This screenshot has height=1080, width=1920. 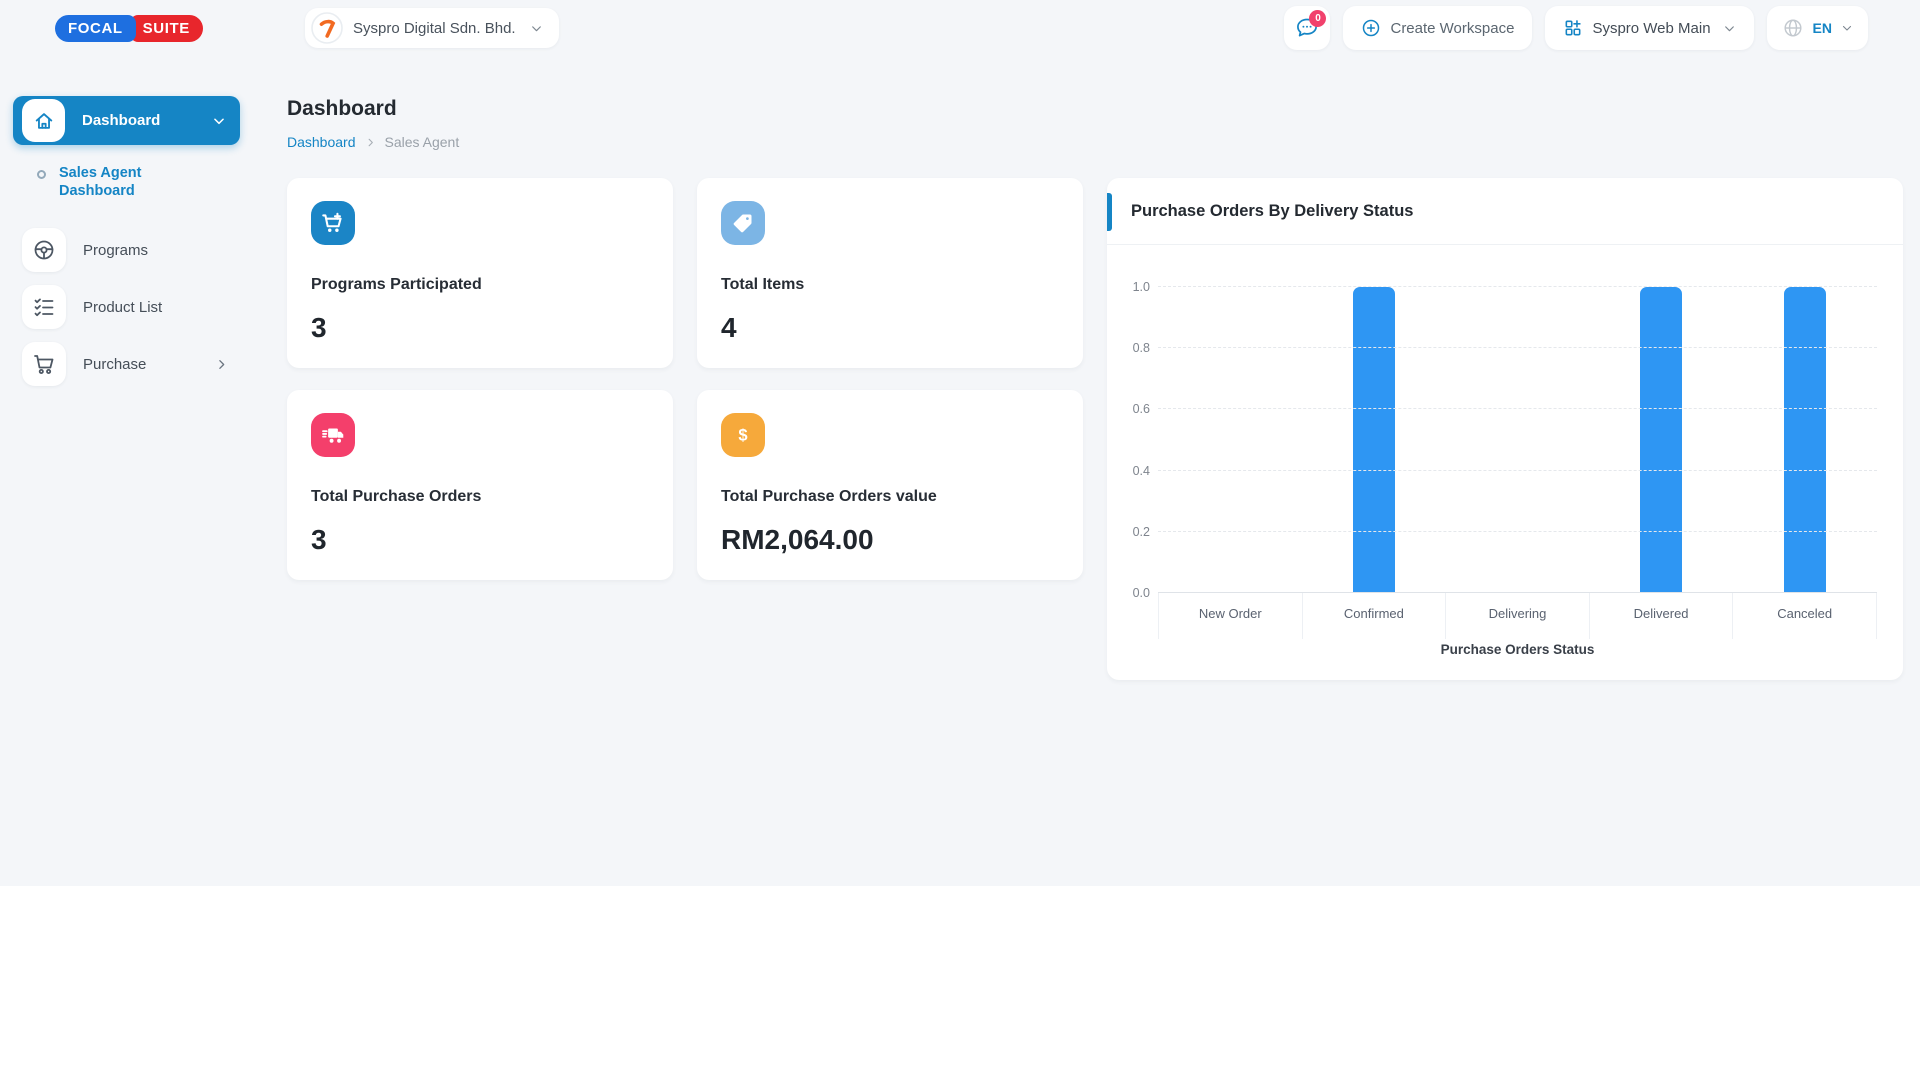 What do you see at coordinates (480, 485) in the screenshot?
I see `stat-card-total-purchase-orders: Total Purchase Orders 3` at bounding box center [480, 485].